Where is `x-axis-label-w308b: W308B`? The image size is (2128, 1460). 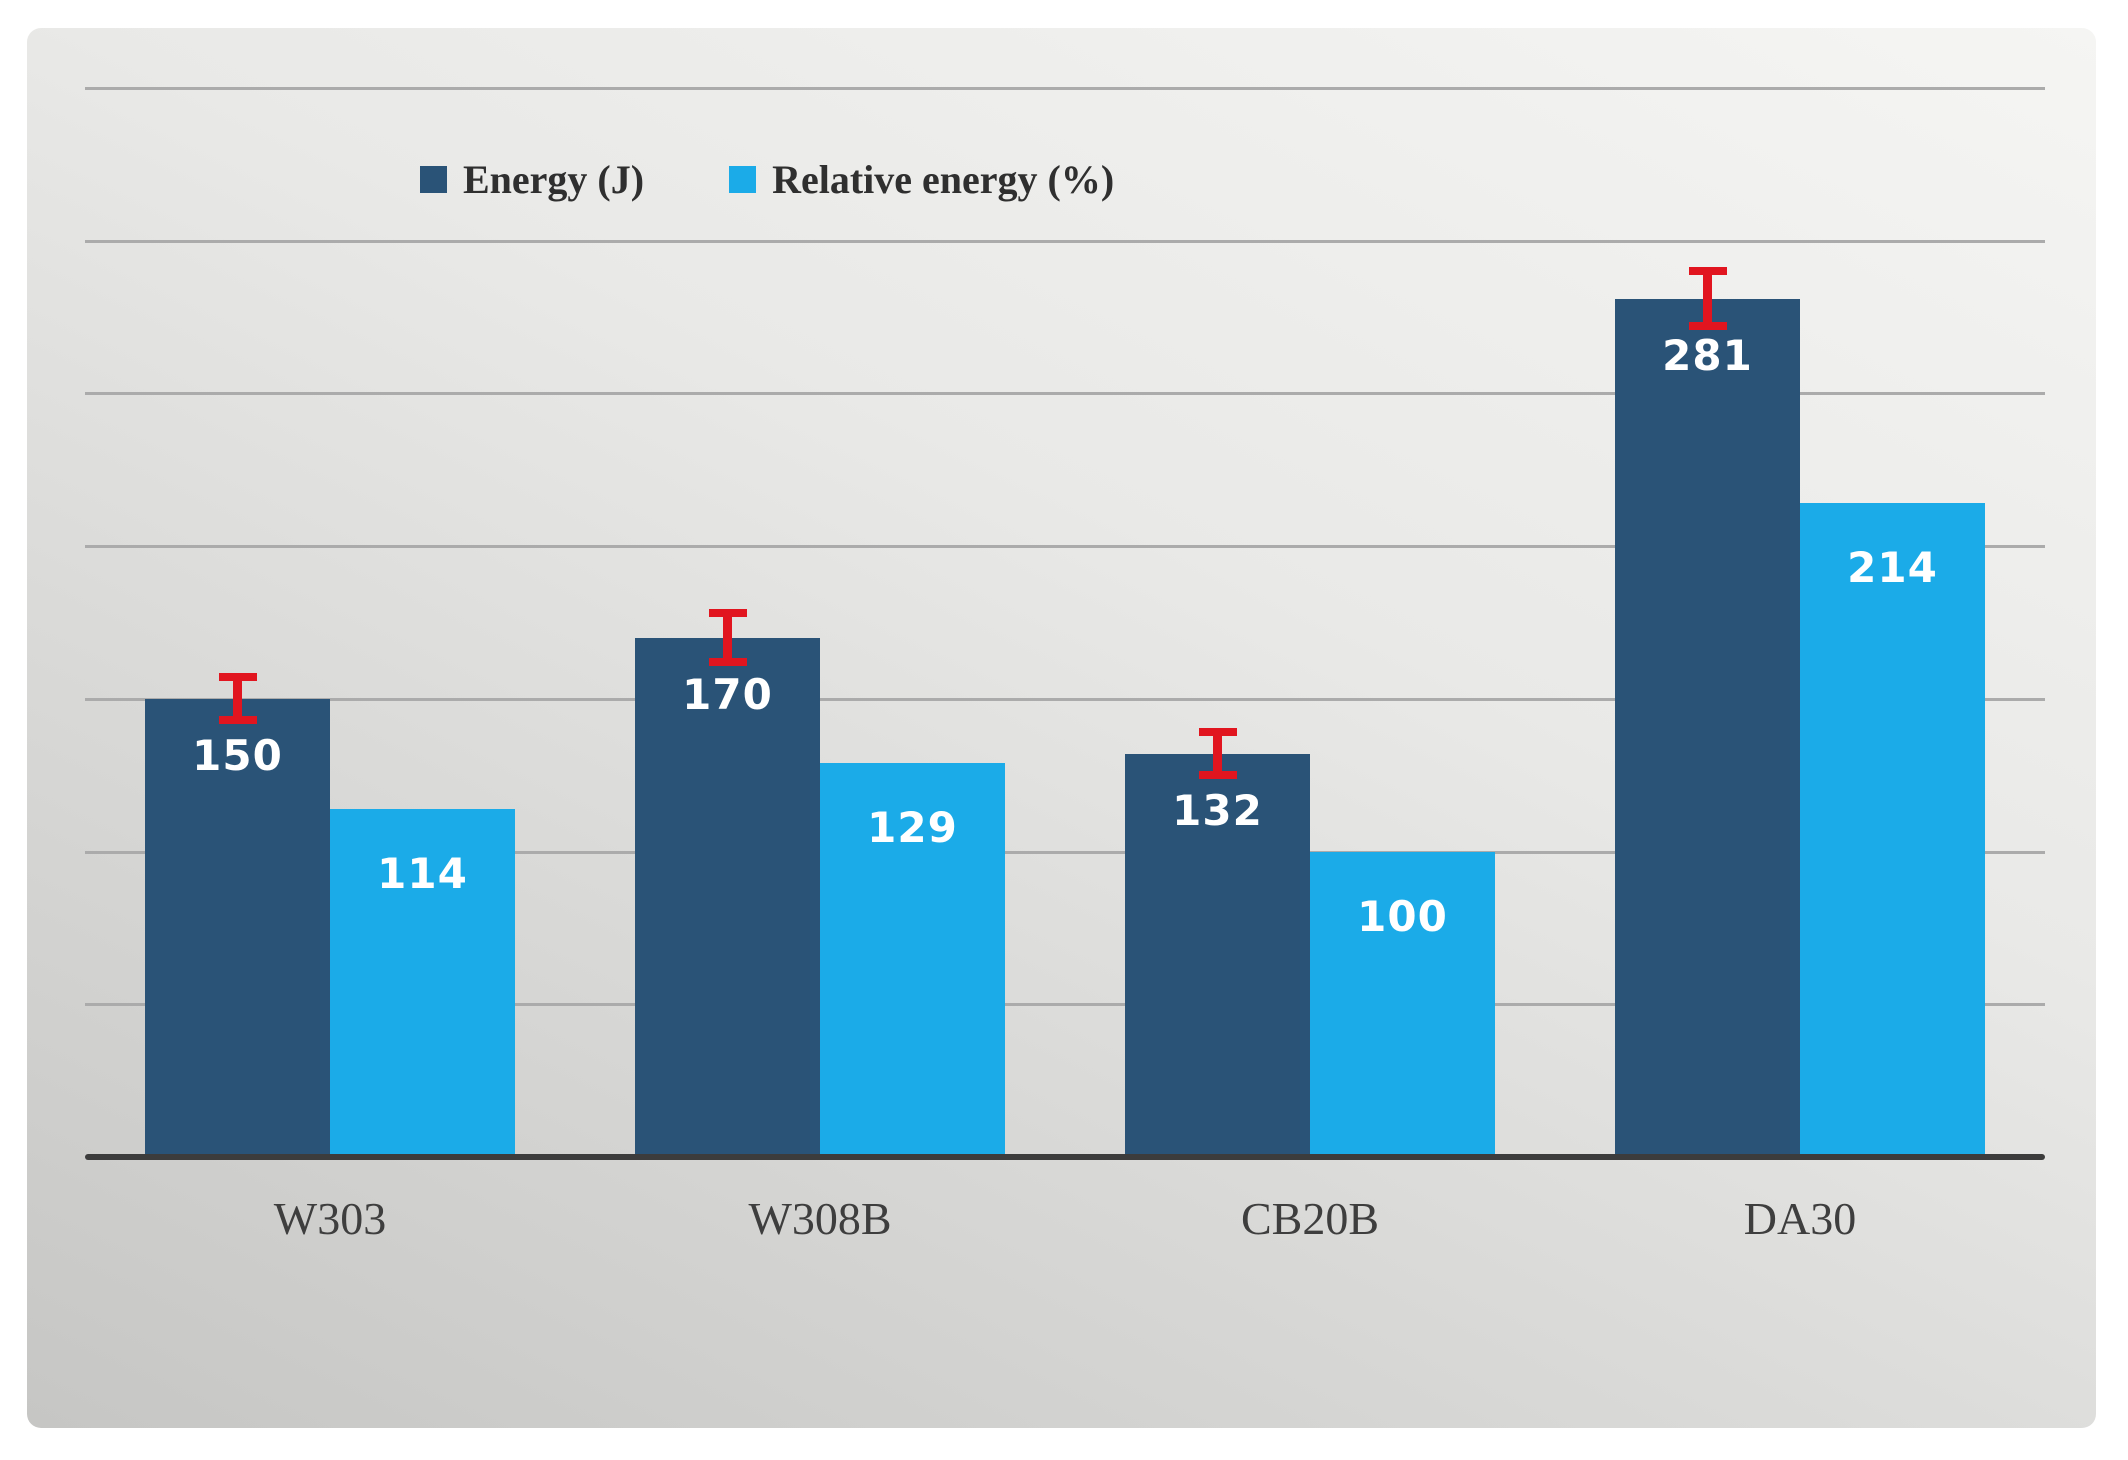 x-axis-label-w308b: W308B is located at coordinates (820, 1218).